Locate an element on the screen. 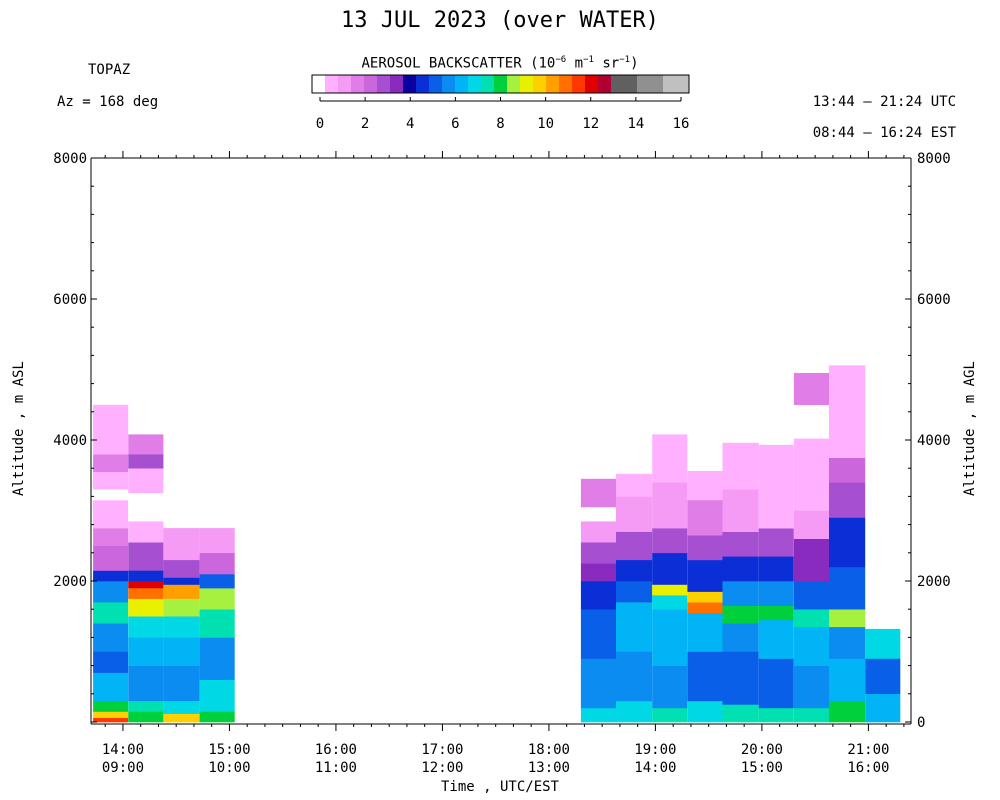  colorbar-frame is located at coordinates (500, 84).